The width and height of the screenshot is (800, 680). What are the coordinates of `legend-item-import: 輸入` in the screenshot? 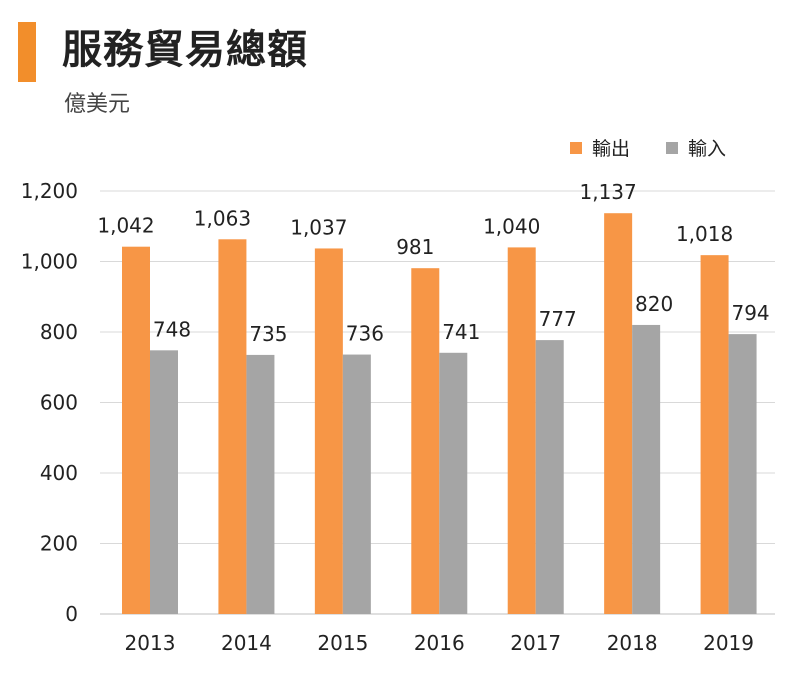 It's located at (696, 147).